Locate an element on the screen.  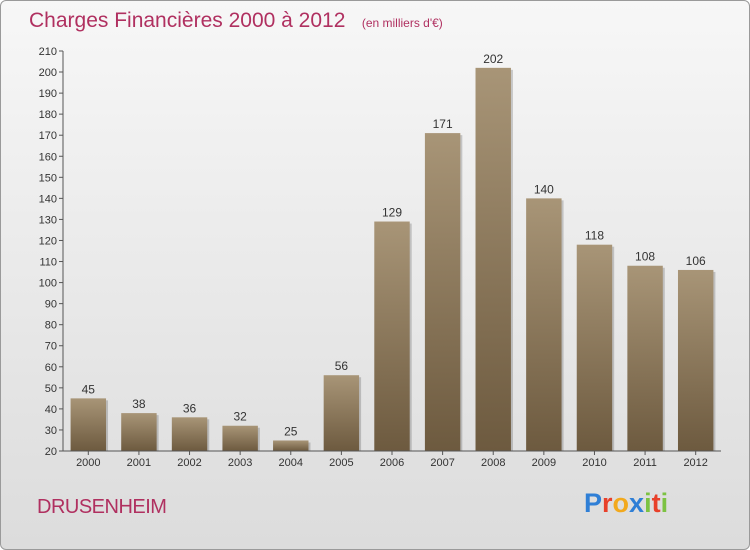
y-tick-label: 20 is located at coordinates (51, 452).